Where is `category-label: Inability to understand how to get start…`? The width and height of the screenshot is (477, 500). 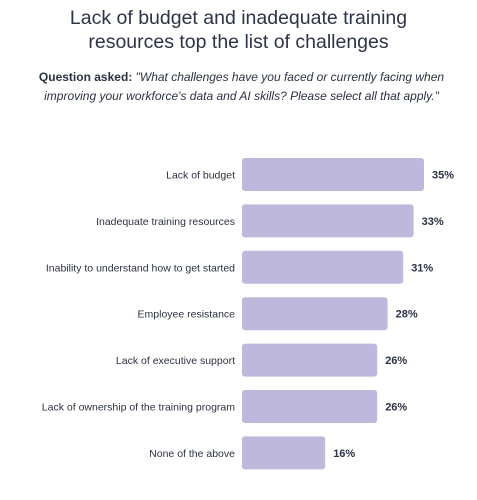
category-label: Inability to understand how to get start… is located at coordinates (140, 268).